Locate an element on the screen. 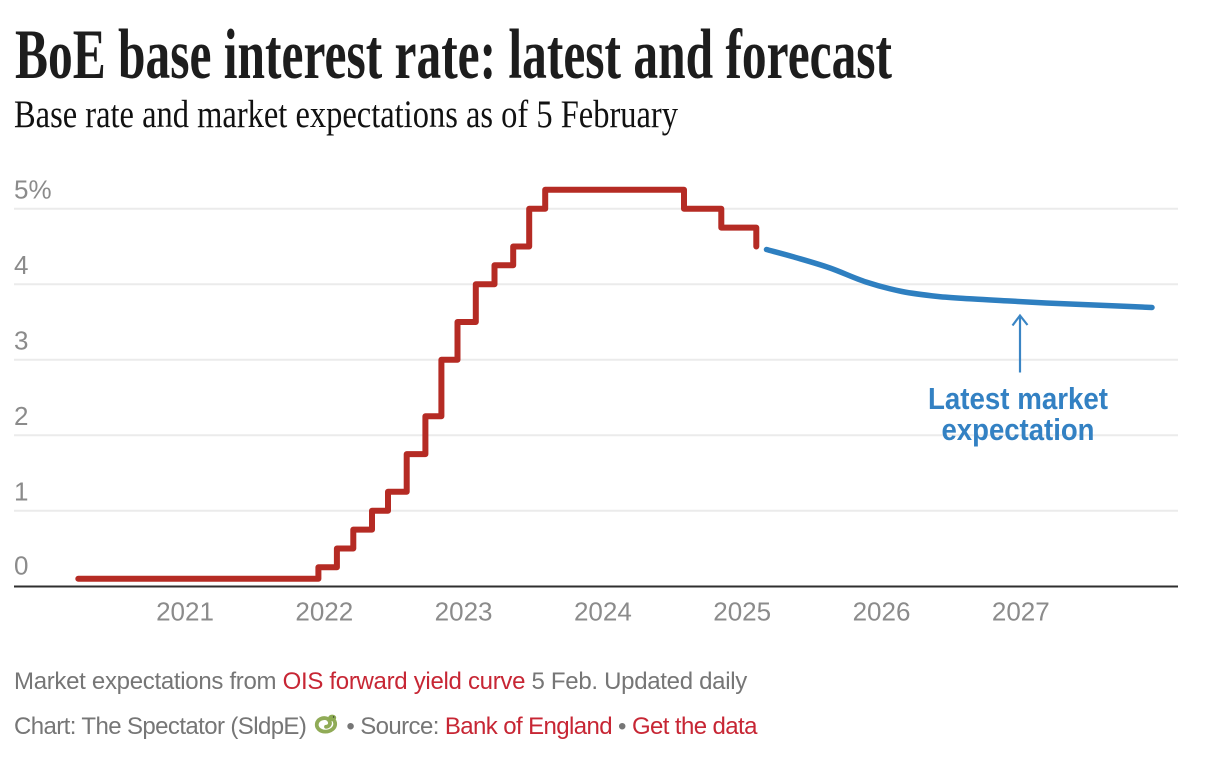 The width and height of the screenshot is (1222, 770). svg-text: 0 is located at coordinates (21, 566).